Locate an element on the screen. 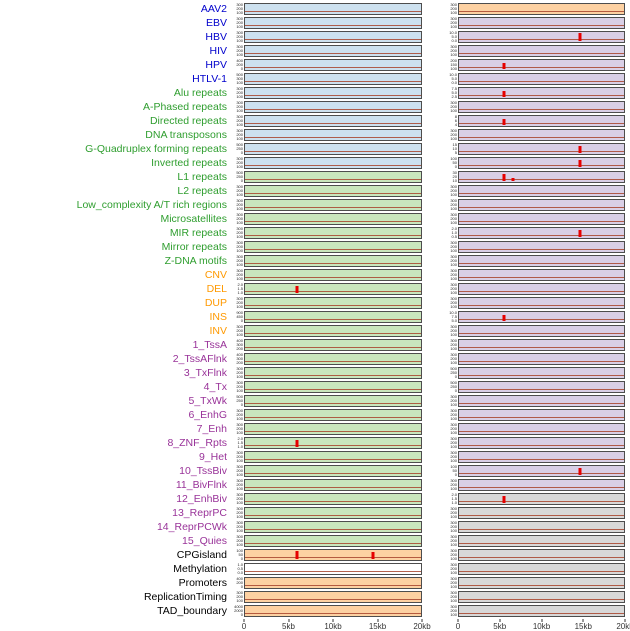 The width and height of the screenshot is (630, 631). y-tick-label: 500 is located at coordinates (453, 369).